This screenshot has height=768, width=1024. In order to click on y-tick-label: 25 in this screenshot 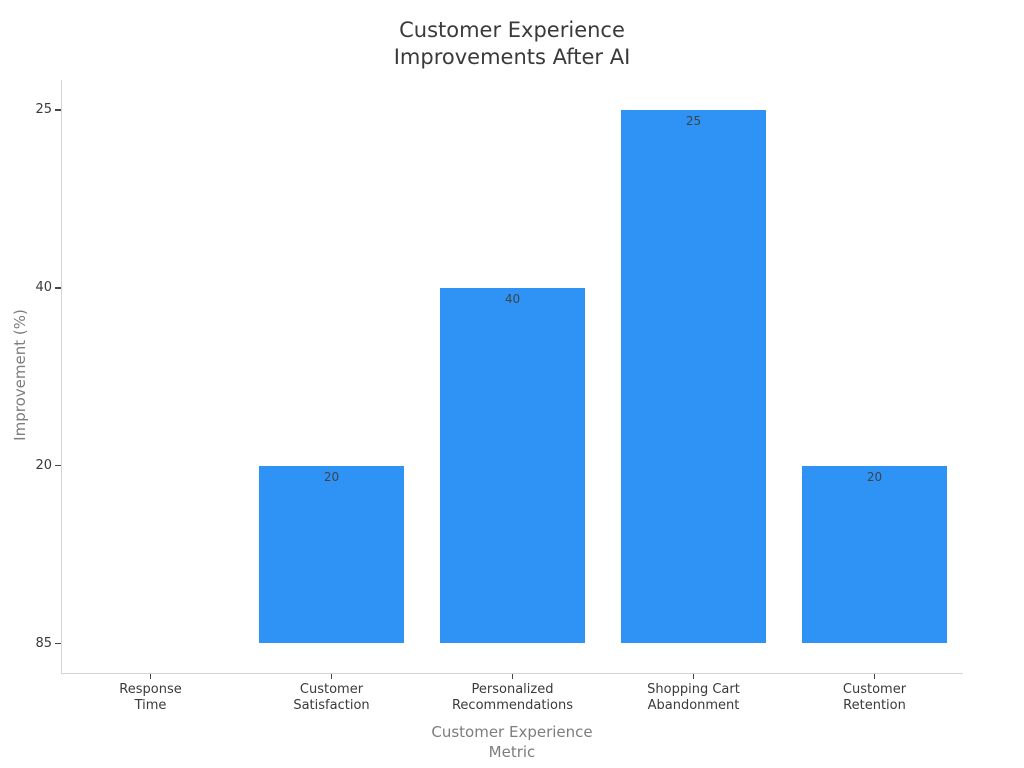, I will do `click(43, 110)`.